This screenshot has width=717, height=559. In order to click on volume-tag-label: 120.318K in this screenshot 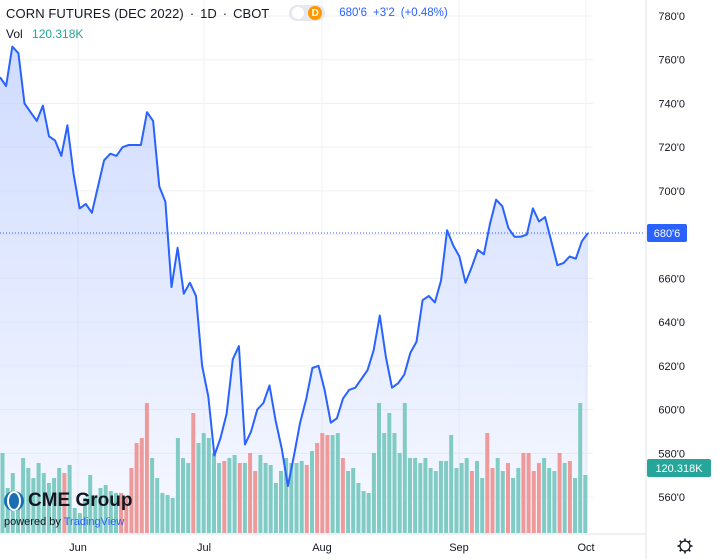, I will do `click(679, 469)`.